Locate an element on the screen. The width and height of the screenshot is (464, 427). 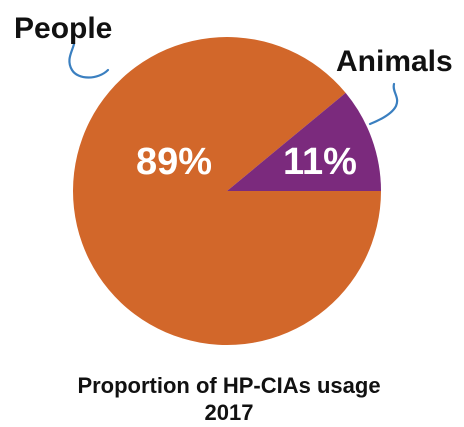
pie-slice-animals is located at coordinates (304, 141).